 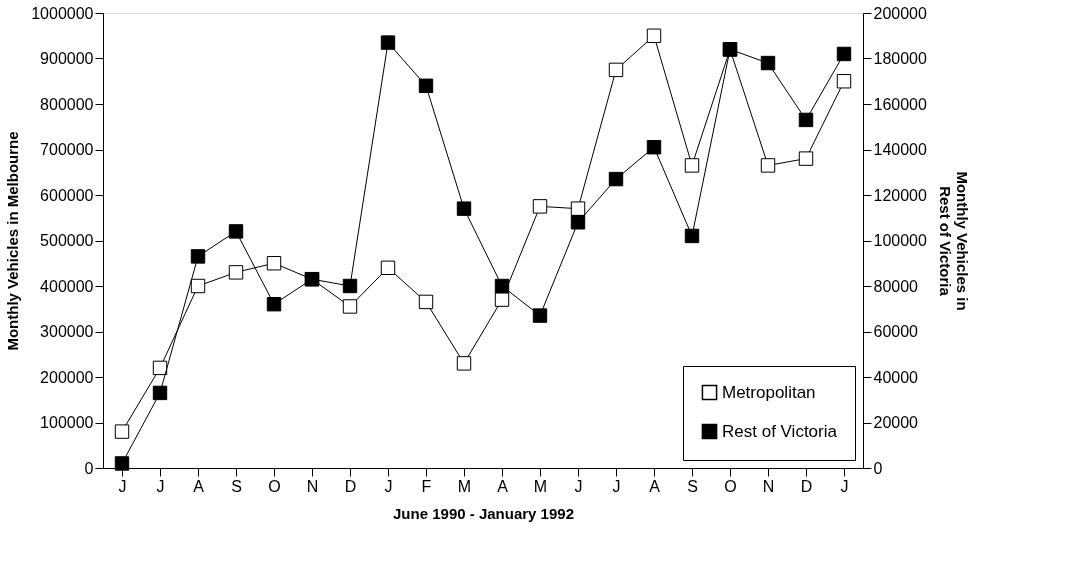 What do you see at coordinates (89, 468) in the screenshot?
I see `y-tick-label: 0` at bounding box center [89, 468].